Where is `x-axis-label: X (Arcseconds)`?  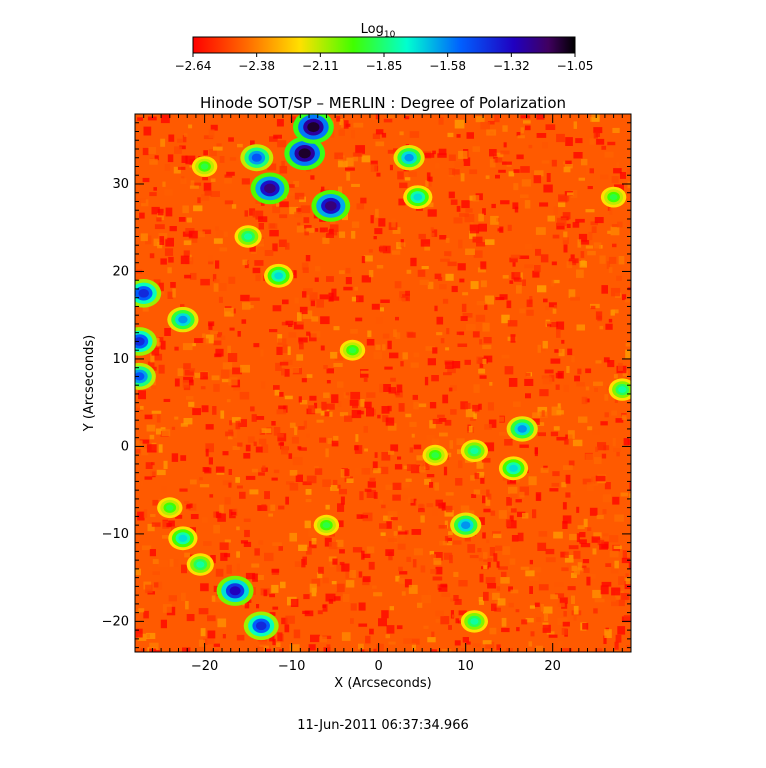 x-axis-label: X (Arcseconds) is located at coordinates (382, 683).